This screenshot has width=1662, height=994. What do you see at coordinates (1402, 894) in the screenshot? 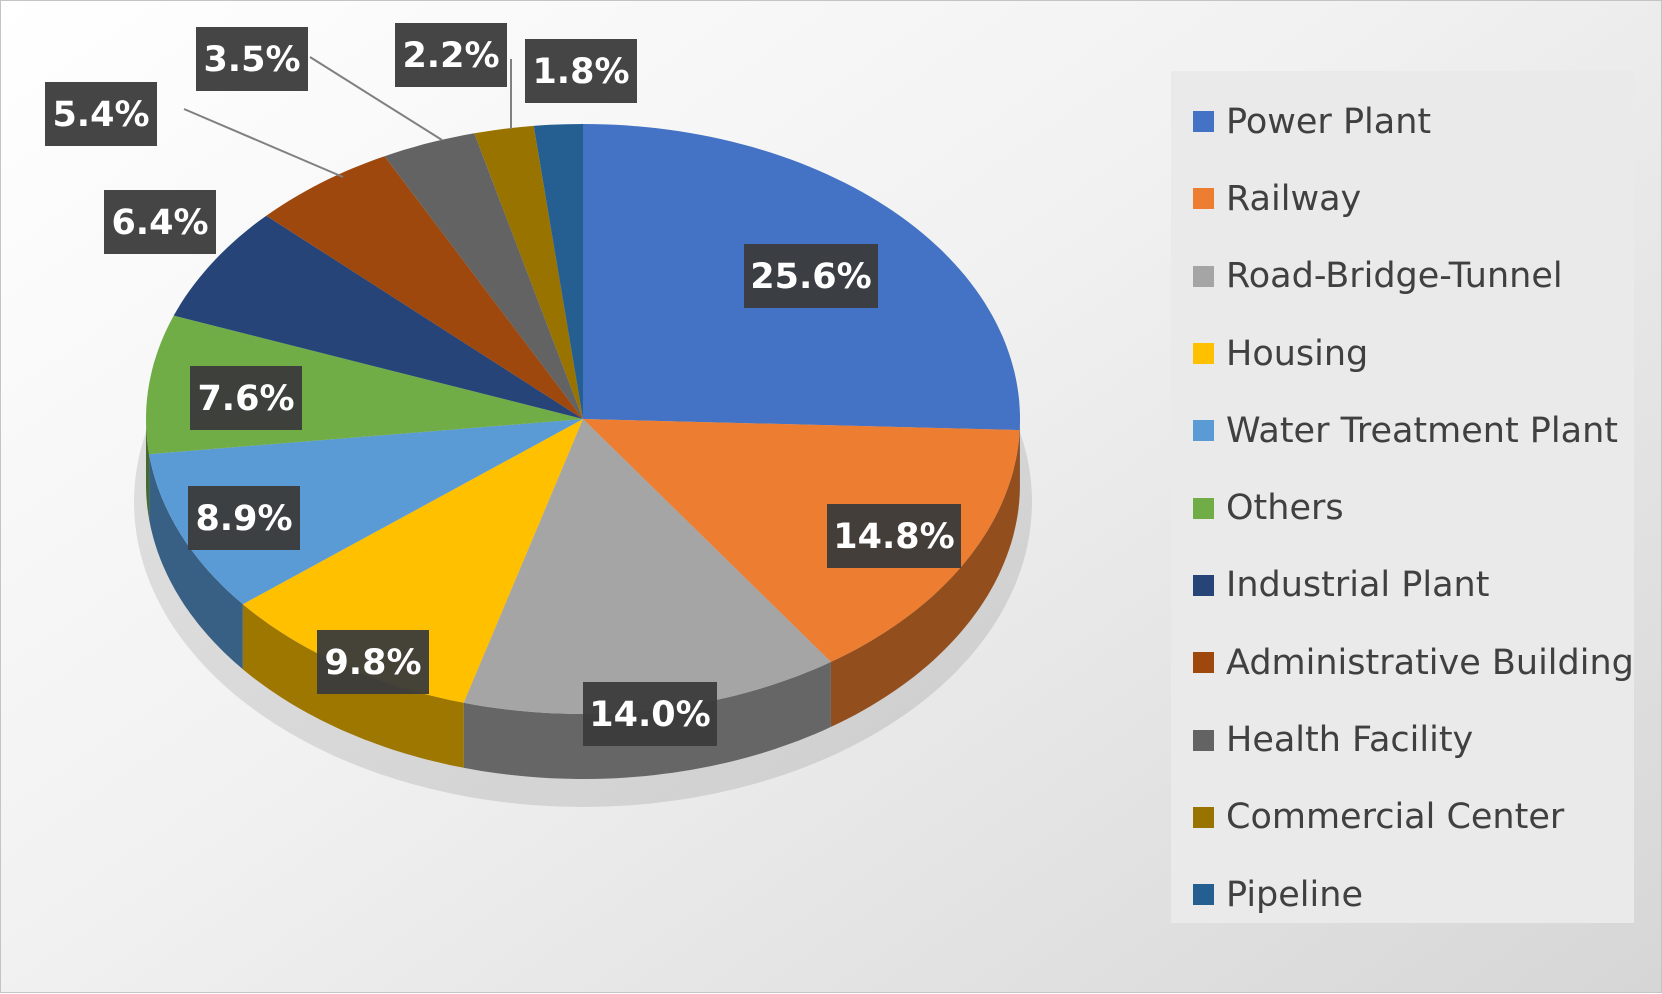
I see `legend-item-pipeline: Pipeline` at bounding box center [1402, 894].